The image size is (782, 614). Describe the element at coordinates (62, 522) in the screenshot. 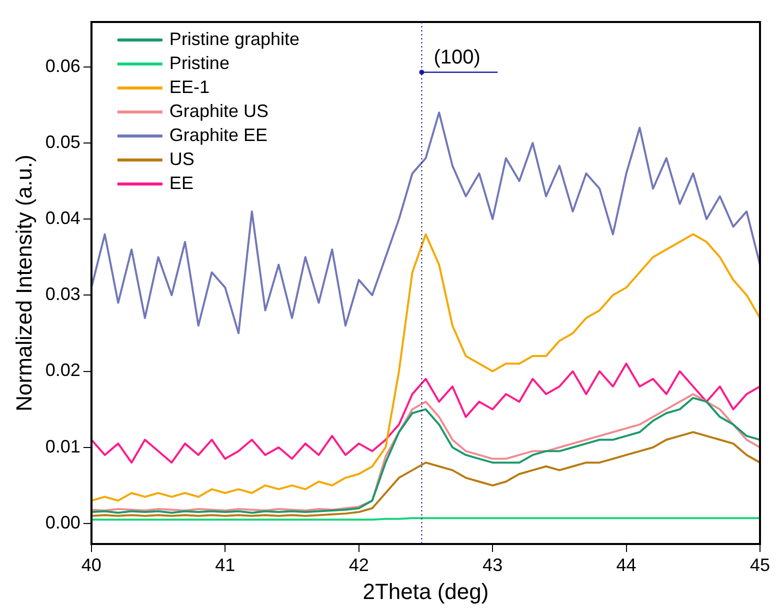

I see `y-tick-label: 0.00` at that location.